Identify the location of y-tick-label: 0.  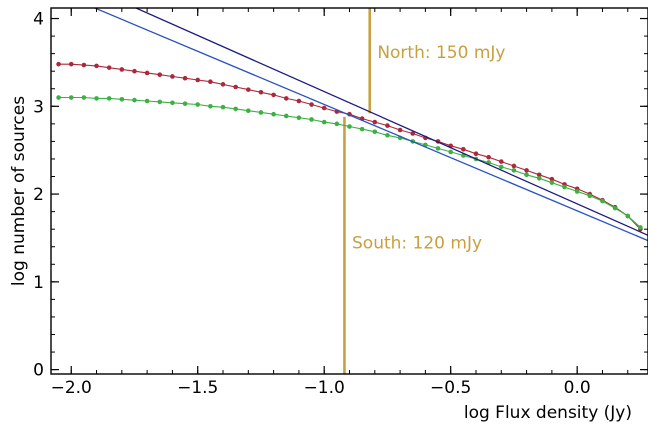
(38, 371).